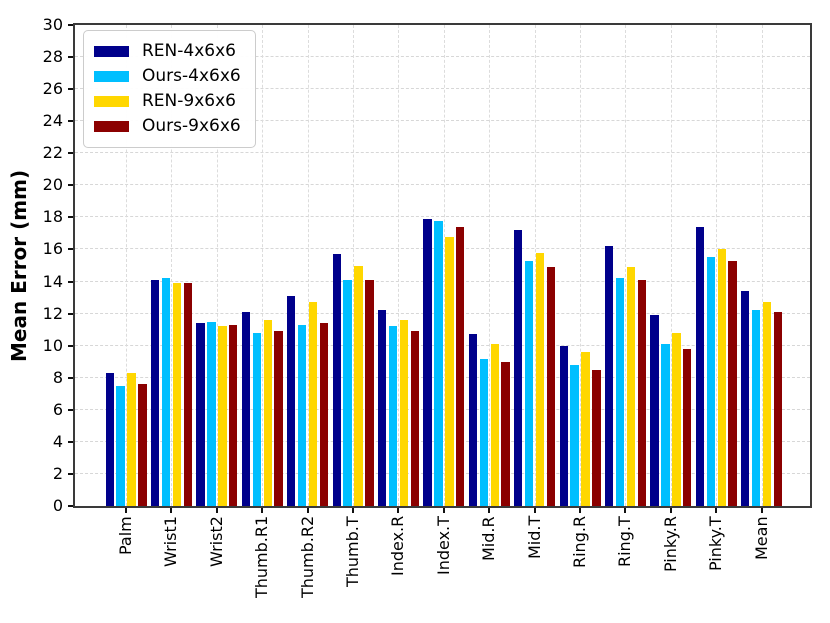  What do you see at coordinates (52, 153) in the screenshot?
I see `y-tick-label: 22` at bounding box center [52, 153].